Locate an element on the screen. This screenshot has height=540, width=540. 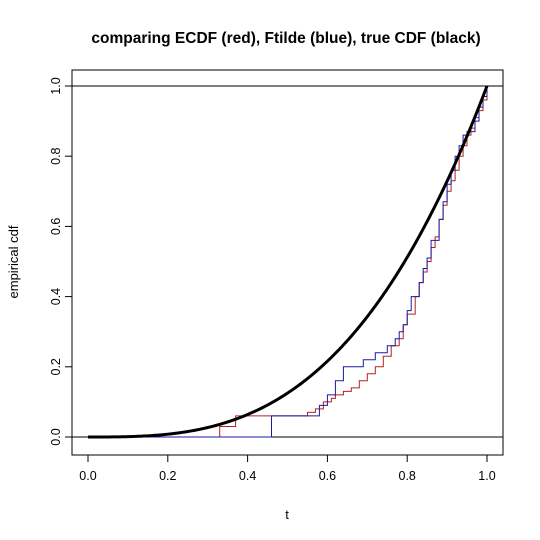
y-tick-label: 0.2 is located at coordinates (56, 366).